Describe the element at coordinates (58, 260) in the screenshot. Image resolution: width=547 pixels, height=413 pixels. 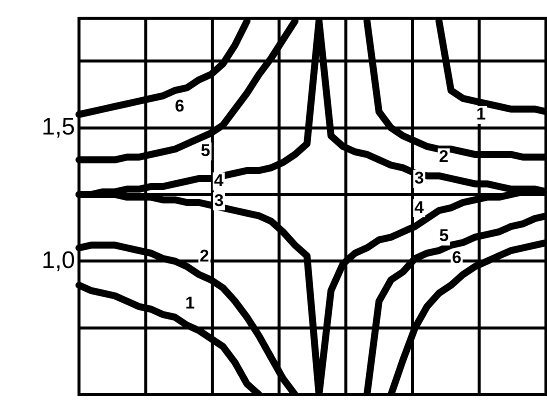
I see `y-tick-label: 1,0` at that location.